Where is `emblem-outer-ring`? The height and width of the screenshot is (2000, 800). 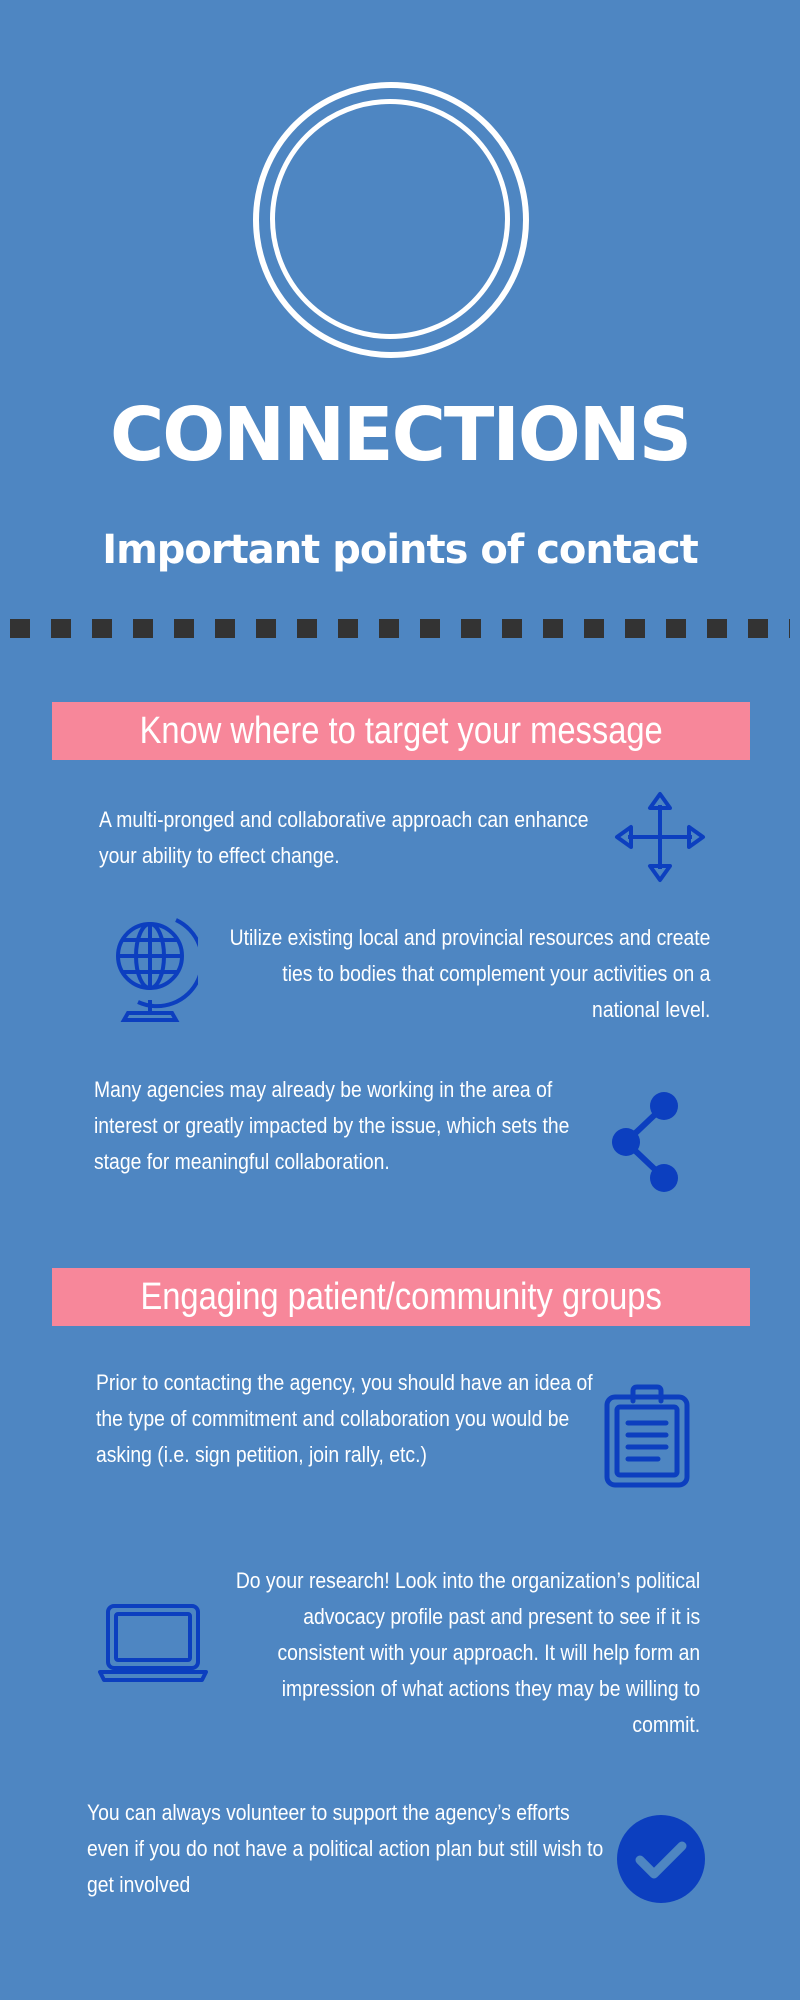
emblem-outer-ring is located at coordinates (391, 220).